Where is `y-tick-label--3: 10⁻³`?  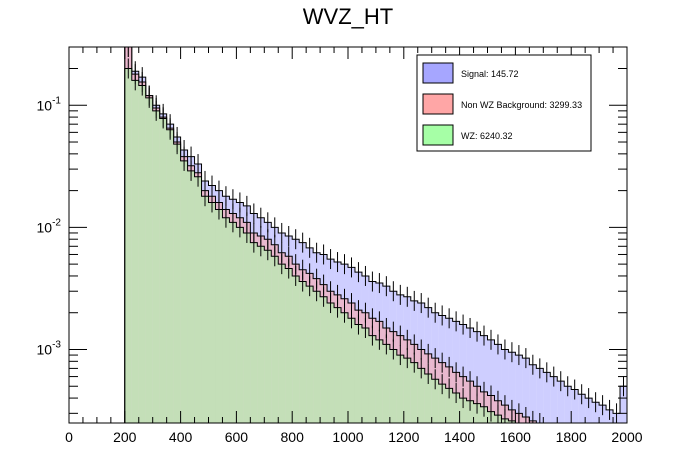 y-tick-label--3: 10⁻³ is located at coordinates (49, 348).